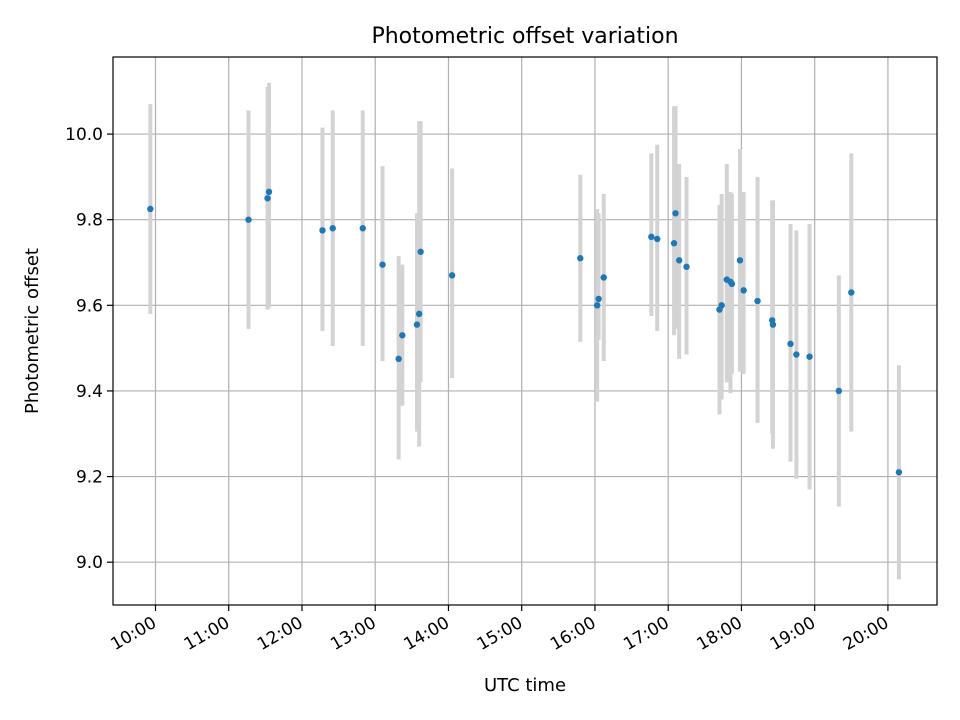 Image resolution: width=960 pixels, height=720 pixels. I want to click on chart-title: Photometric offset variation, so click(524, 36).